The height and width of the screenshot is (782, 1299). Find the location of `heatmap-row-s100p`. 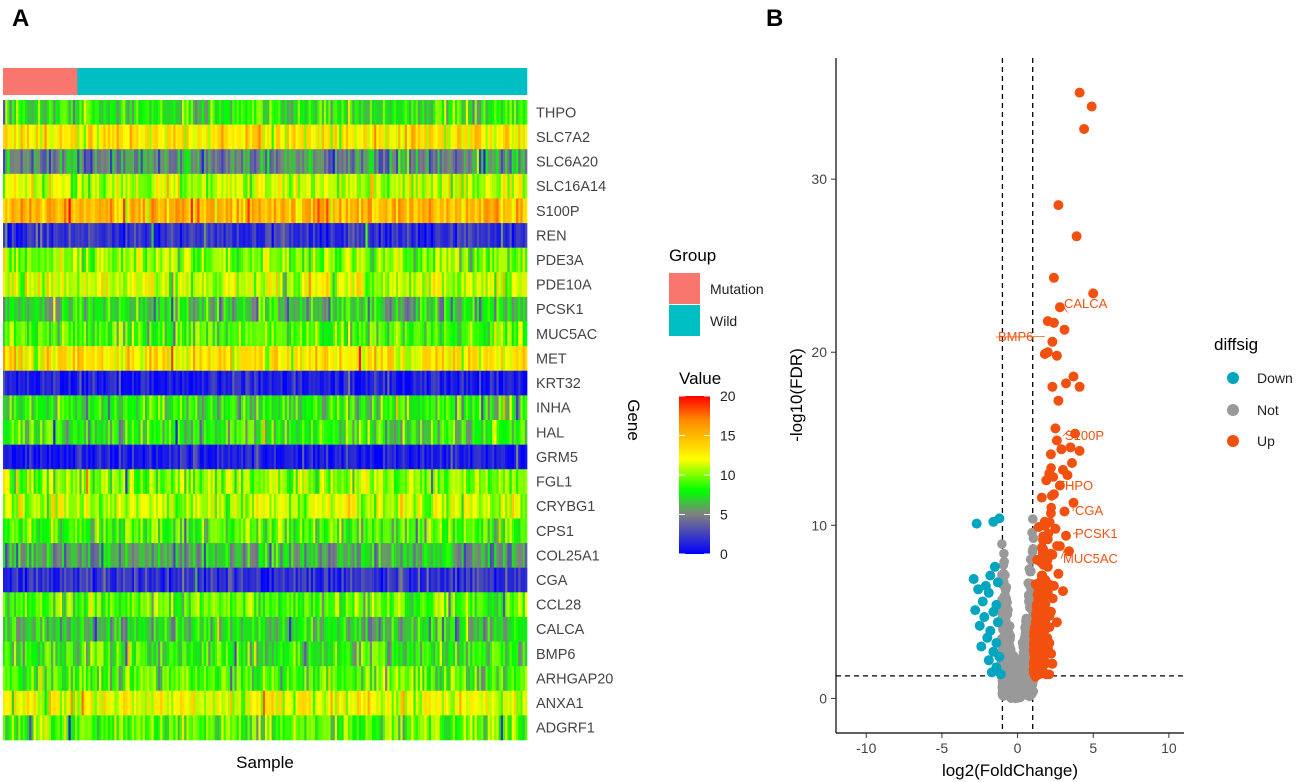

heatmap-row-s100p is located at coordinates (265, 211).